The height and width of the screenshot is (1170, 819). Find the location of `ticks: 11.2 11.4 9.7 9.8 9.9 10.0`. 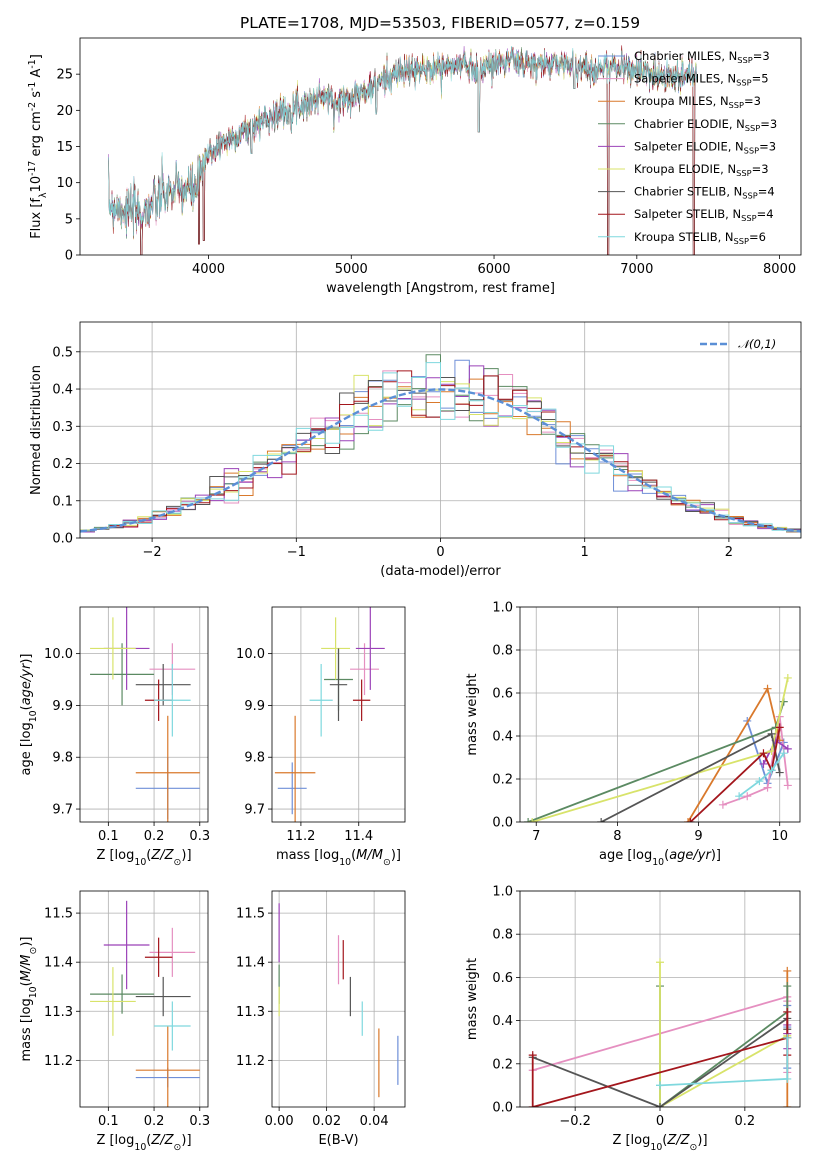

ticks: 11.2 11.4 9.7 9.8 9.9 10.0 is located at coordinates (304, 745).